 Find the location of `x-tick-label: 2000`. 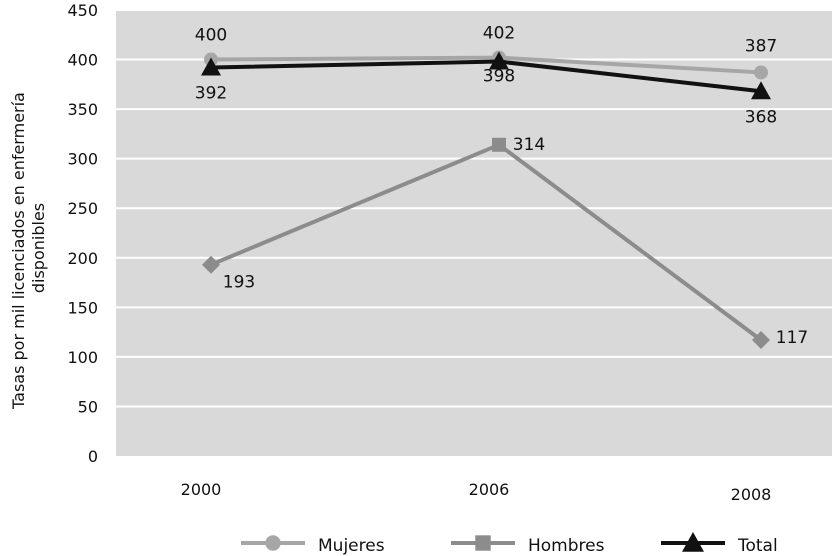

x-tick-label: 2000 is located at coordinates (201, 489).